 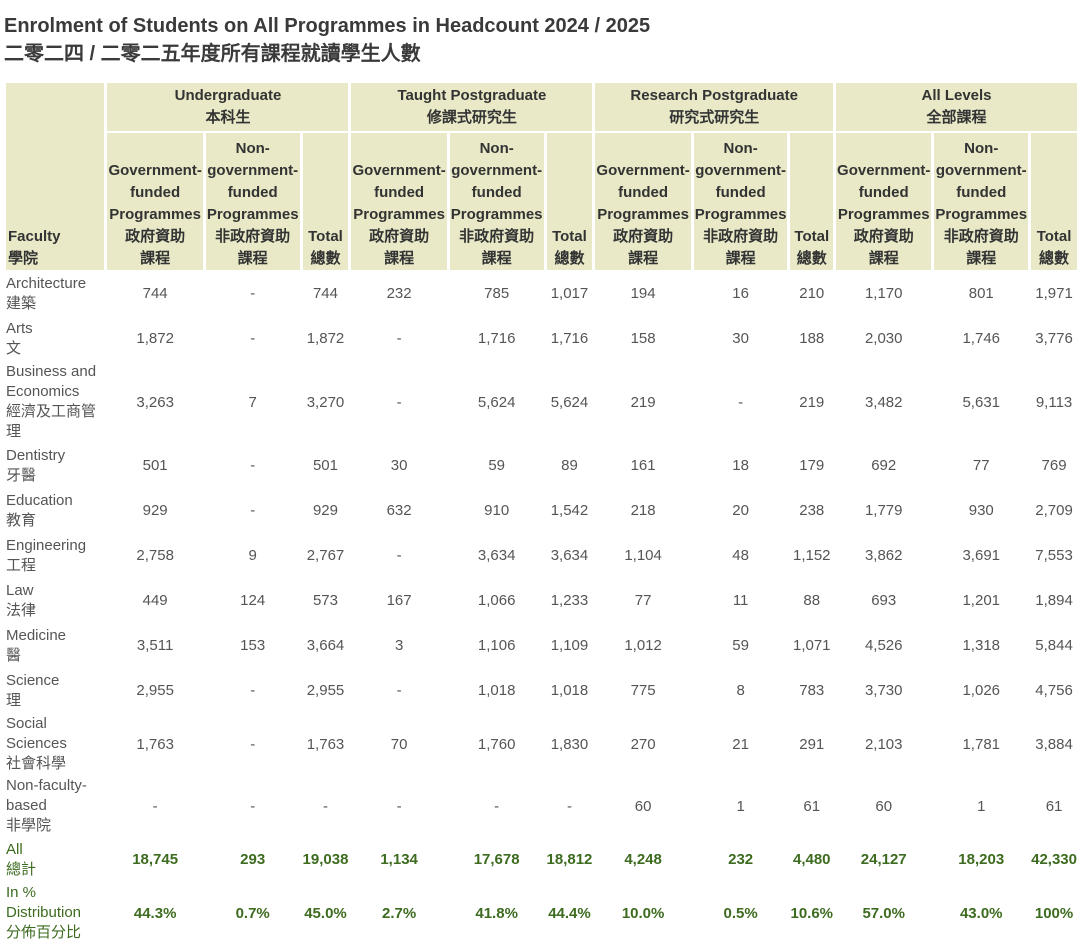 I want to click on value-cell: 43.0%, so click(x=981, y=913).